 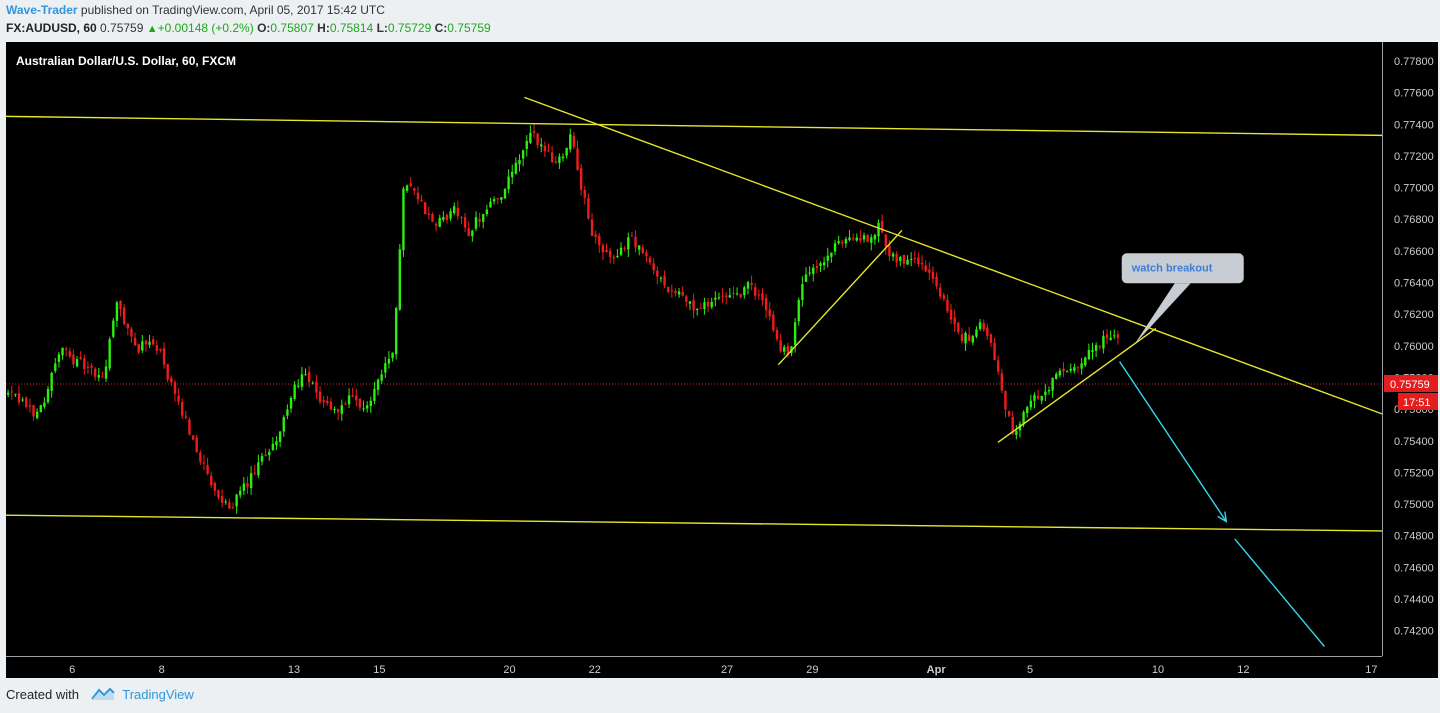 What do you see at coordinates (1410, 360) in the screenshot?
I see `price-axis` at bounding box center [1410, 360].